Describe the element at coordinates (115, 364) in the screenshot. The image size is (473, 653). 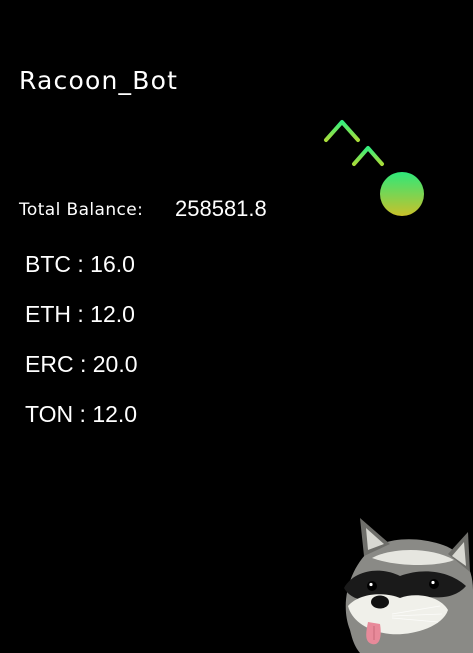
I see `coin-amount: 20.0` at that location.